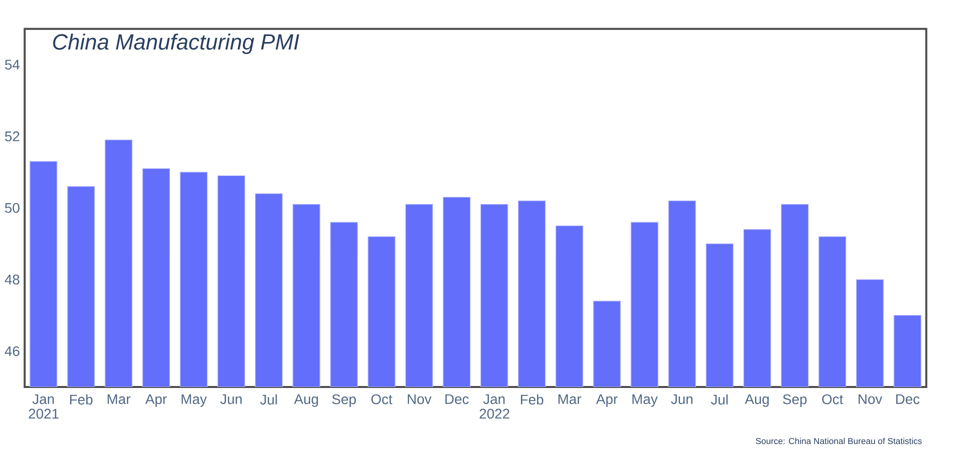  What do you see at coordinates (43, 406) in the screenshot?
I see `x-tick-label: Jan 2021` at bounding box center [43, 406].